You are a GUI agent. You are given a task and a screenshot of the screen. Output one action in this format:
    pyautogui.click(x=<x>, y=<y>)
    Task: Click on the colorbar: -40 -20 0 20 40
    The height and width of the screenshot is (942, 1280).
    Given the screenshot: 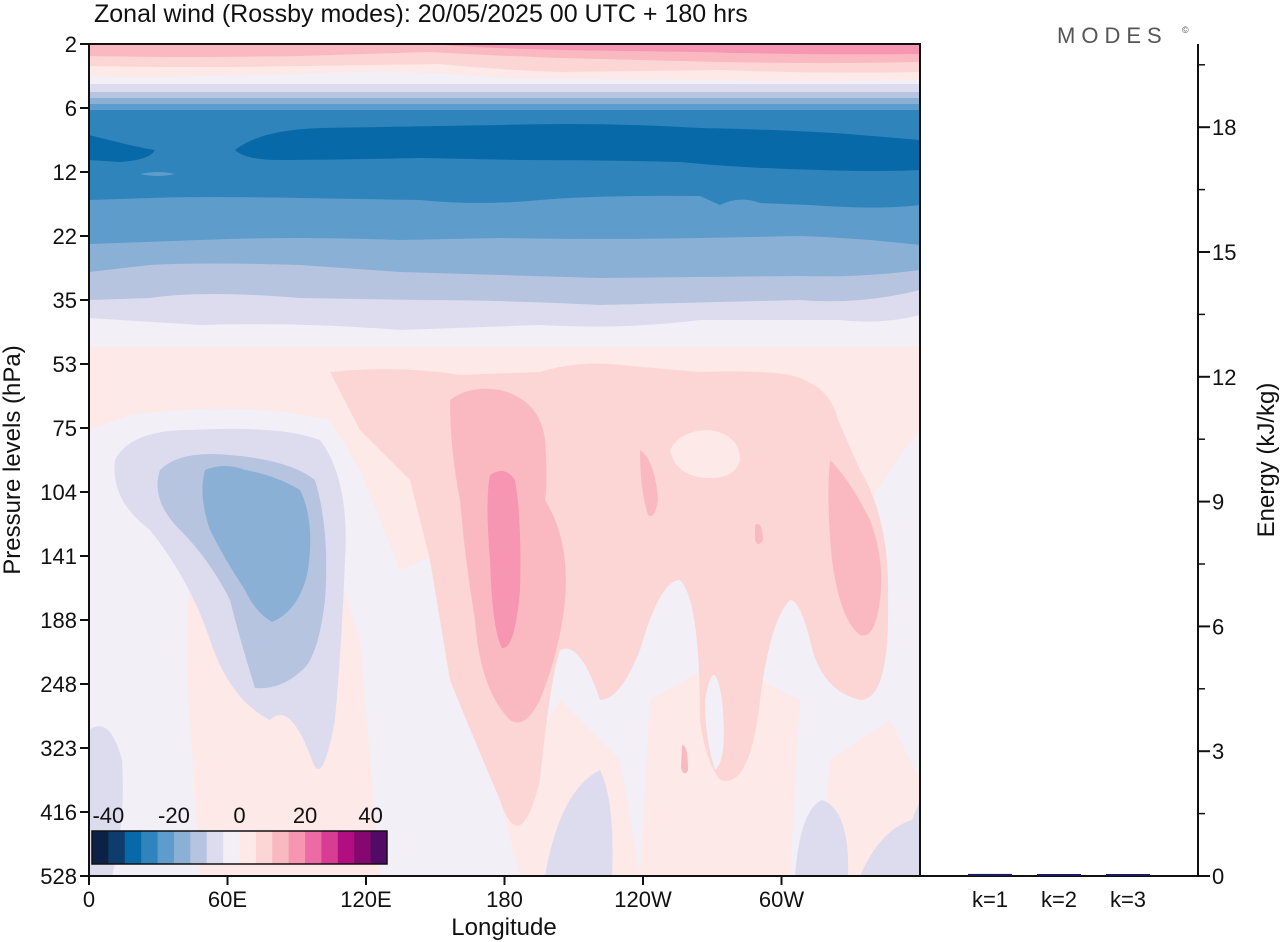 What is the action you would take?
    pyautogui.click(x=239, y=834)
    